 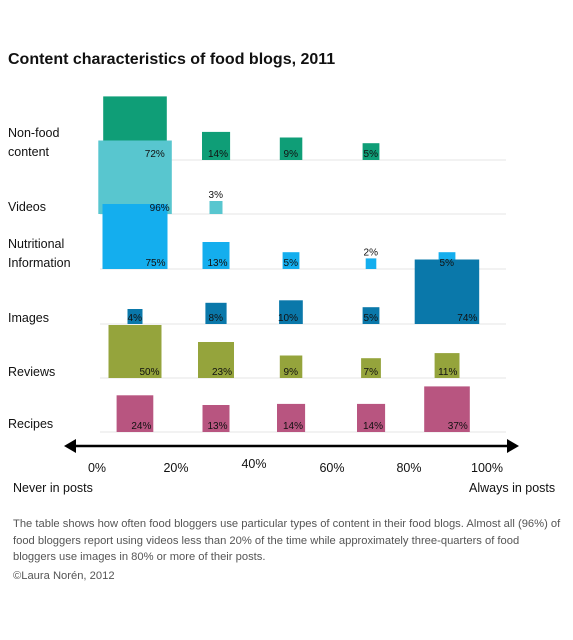 What do you see at coordinates (29, 152) in the screenshot?
I see `row-label: content` at bounding box center [29, 152].